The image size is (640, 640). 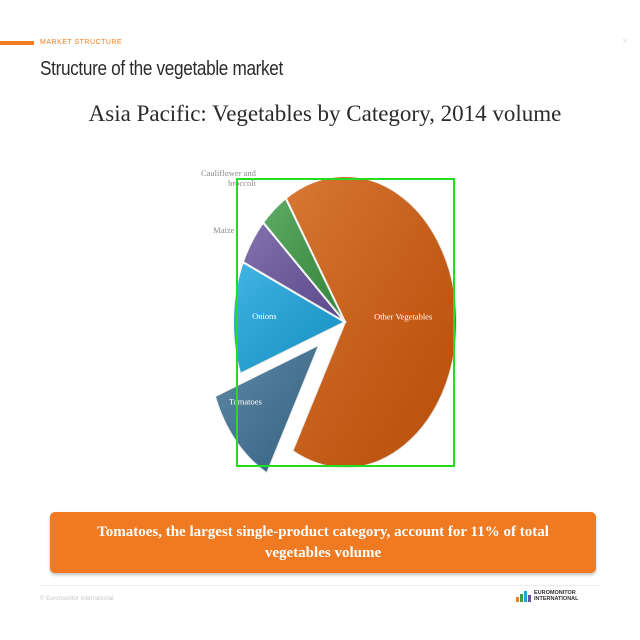 What do you see at coordinates (264, 316) in the screenshot?
I see `slice-label-onions: Onions` at bounding box center [264, 316].